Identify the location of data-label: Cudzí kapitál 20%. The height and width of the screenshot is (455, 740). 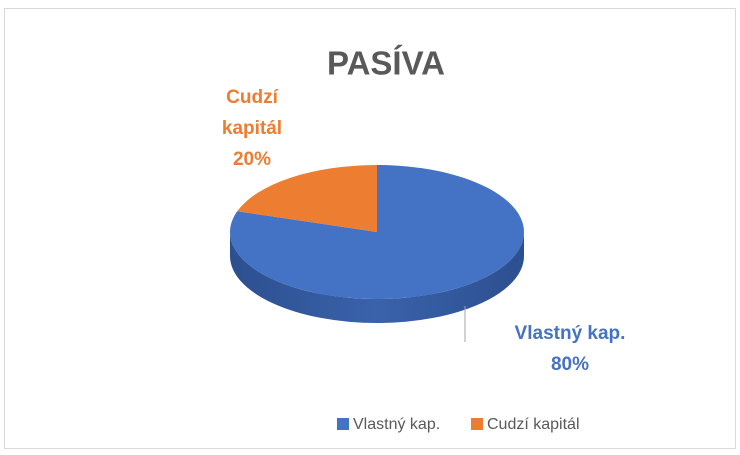
(252, 128).